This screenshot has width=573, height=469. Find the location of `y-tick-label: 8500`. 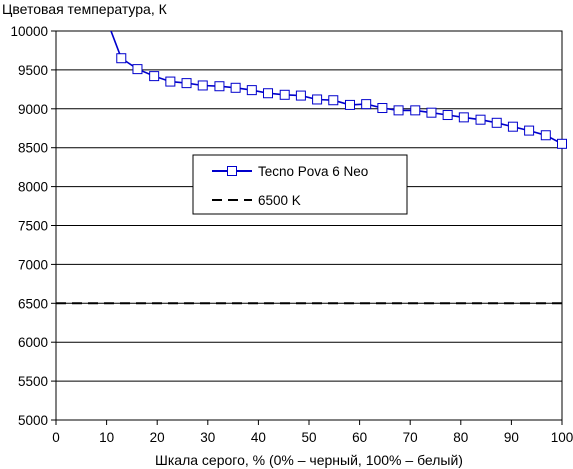

y-tick-label: 8500 is located at coordinates (33, 148).